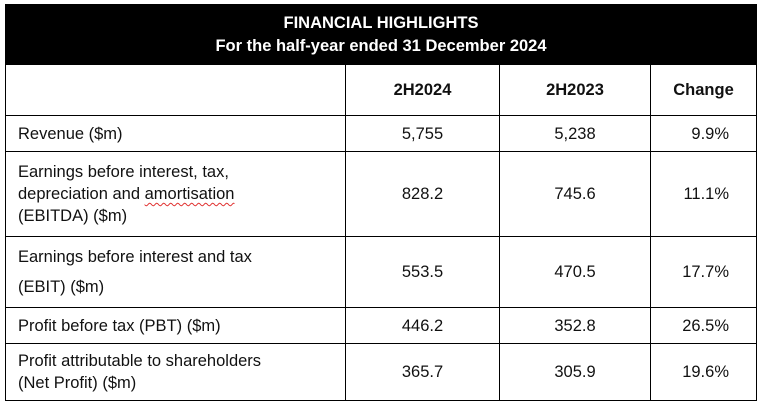 The width and height of the screenshot is (760, 407). I want to click on cell-change: 17.7%, so click(703, 272).